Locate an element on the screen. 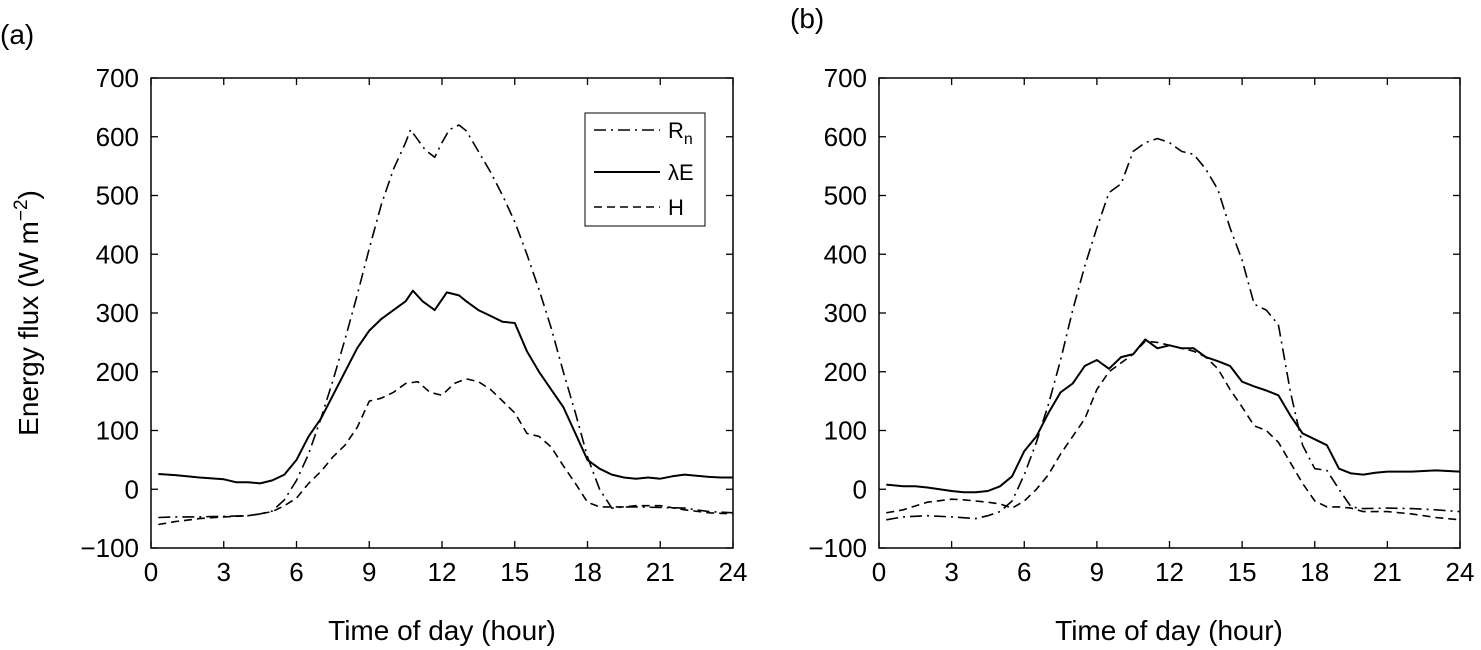  y-axis-title-superscript: −2 is located at coordinates (21, 210).